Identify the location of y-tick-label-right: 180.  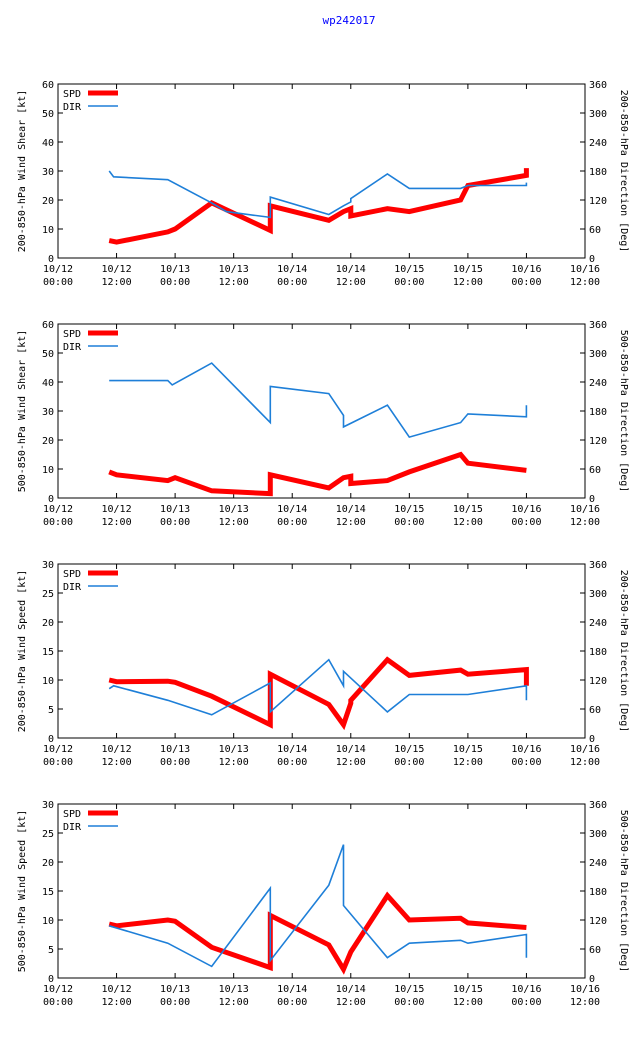
(598, 652).